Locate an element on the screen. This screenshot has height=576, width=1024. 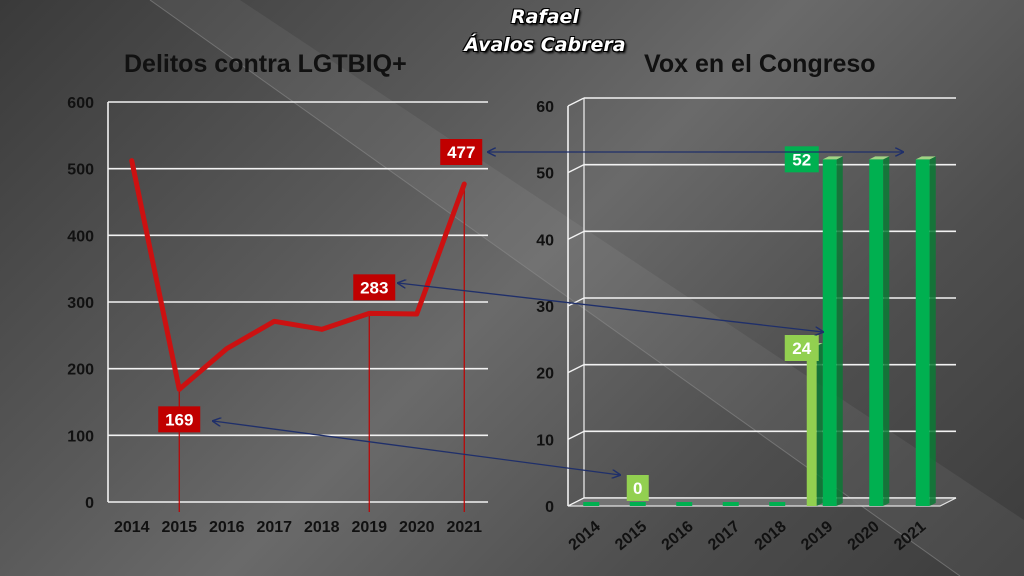
bar-light-side is located at coordinates (819, 424).